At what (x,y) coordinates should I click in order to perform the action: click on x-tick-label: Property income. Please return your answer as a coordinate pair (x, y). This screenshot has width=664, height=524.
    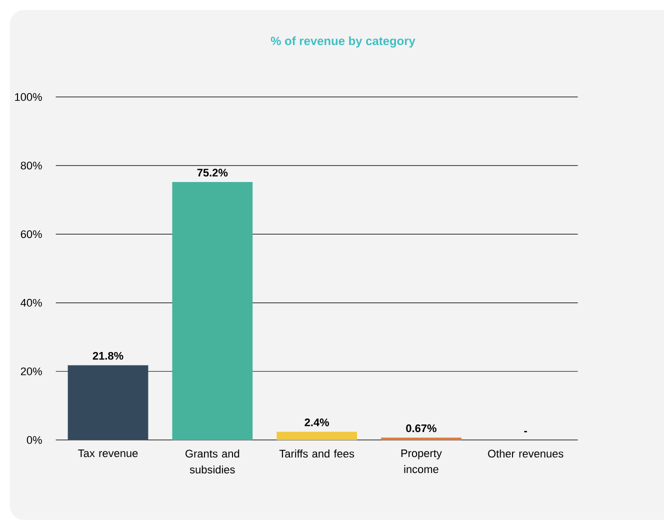
    Looking at the image, I should click on (421, 462).